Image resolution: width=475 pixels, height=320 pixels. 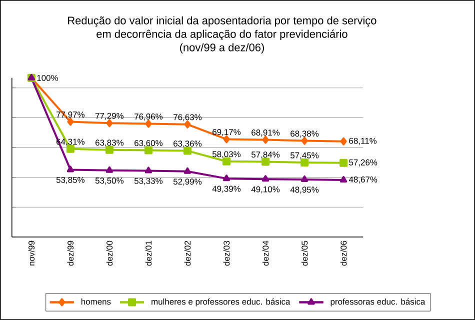 What do you see at coordinates (226, 189) in the screenshot?
I see `data-label: 49,39%` at bounding box center [226, 189].